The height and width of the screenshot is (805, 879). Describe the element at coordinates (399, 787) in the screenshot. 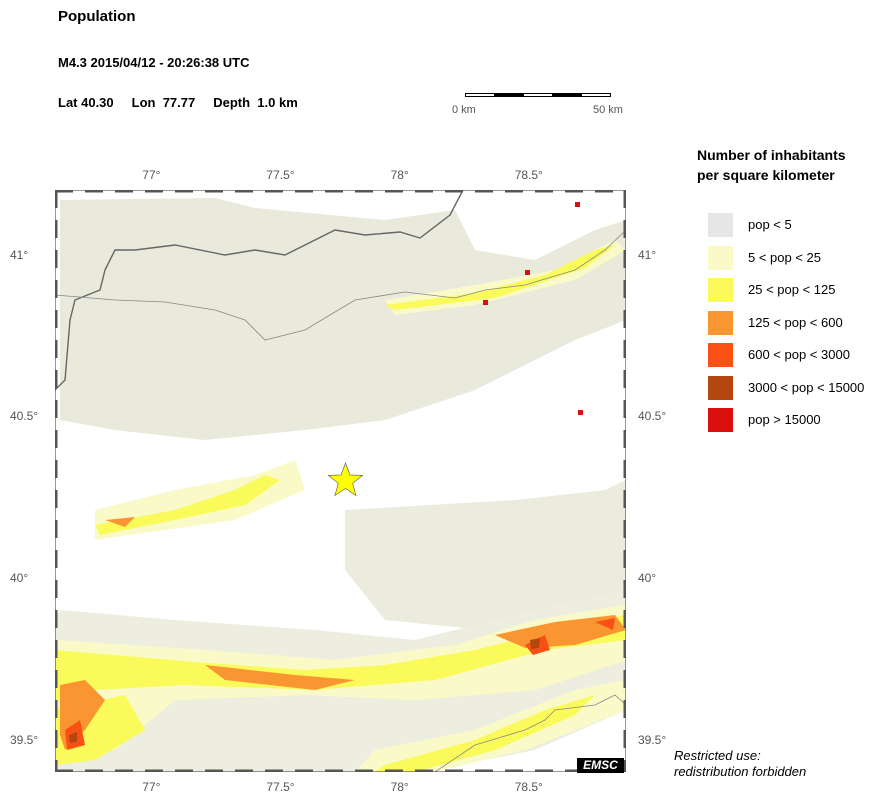

I see `lon-tick-label-bottom: 78°` at that location.